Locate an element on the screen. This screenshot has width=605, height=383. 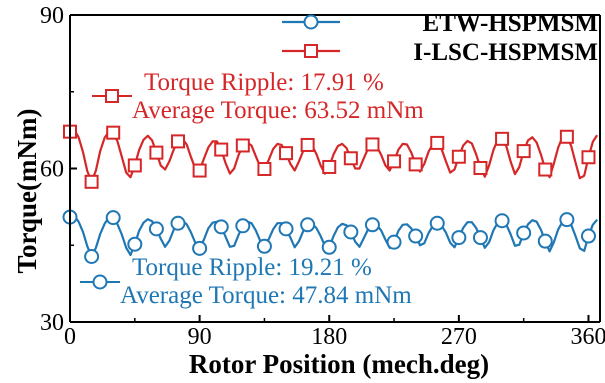
y-tick-label: 30 is located at coordinates (52, 323).